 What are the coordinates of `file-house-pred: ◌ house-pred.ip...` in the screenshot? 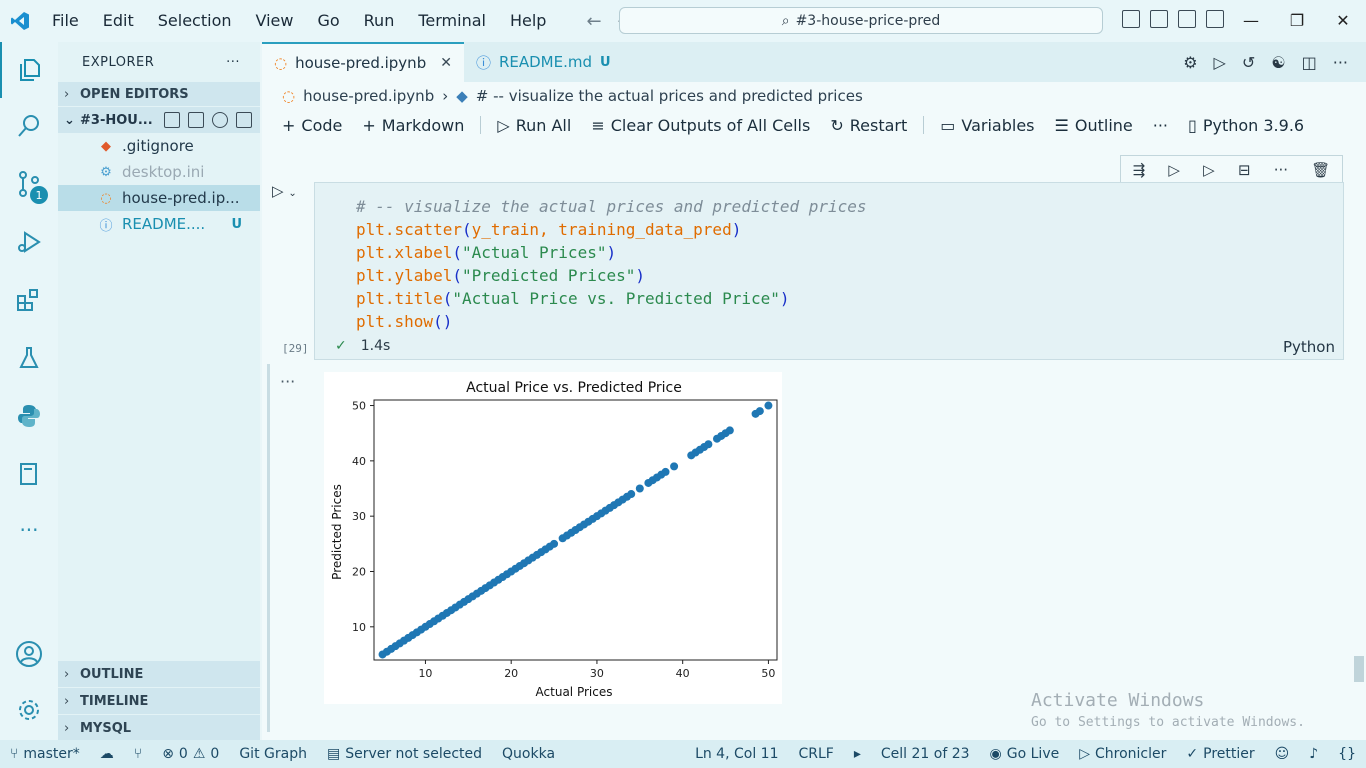 It's located at (159, 198).